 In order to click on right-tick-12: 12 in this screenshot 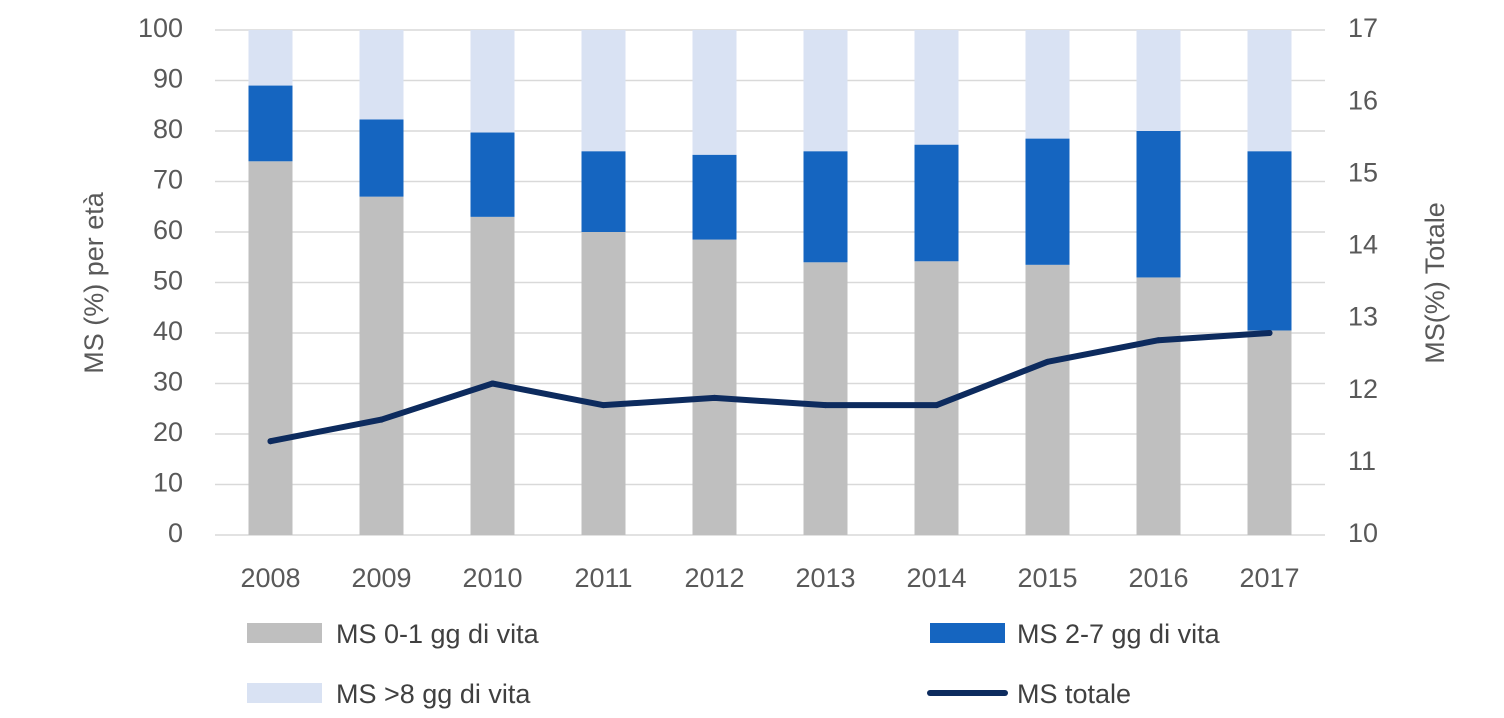, I will do `click(1363, 389)`.